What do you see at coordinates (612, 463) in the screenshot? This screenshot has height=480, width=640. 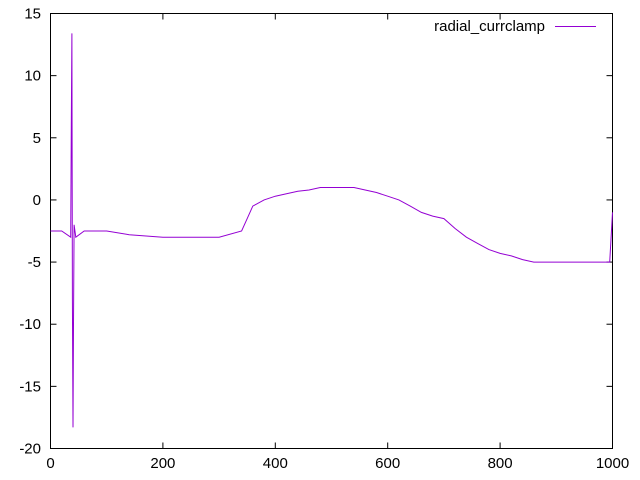 I see `x-tick-label: 1000` at bounding box center [612, 463].